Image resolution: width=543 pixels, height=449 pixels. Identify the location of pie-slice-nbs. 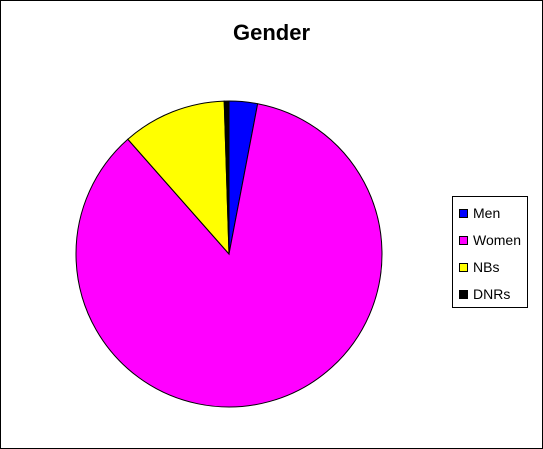
(178, 178).